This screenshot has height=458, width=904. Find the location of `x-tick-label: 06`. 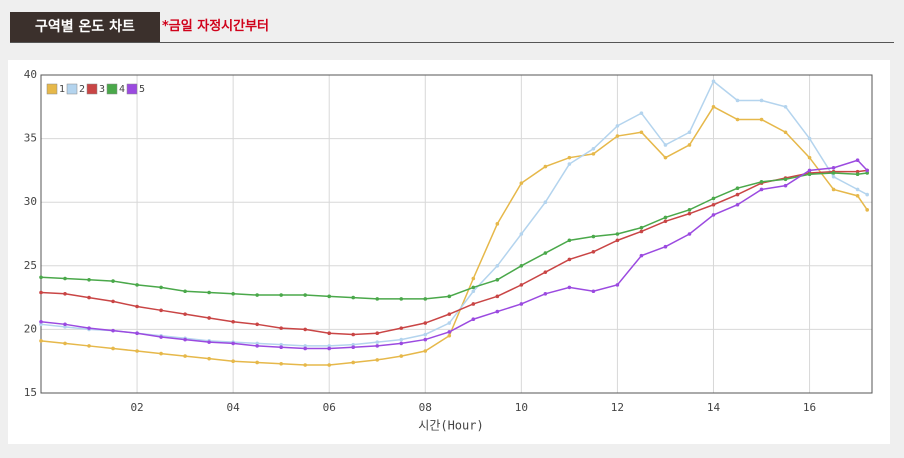

x-tick-label: 06 is located at coordinates (329, 407).